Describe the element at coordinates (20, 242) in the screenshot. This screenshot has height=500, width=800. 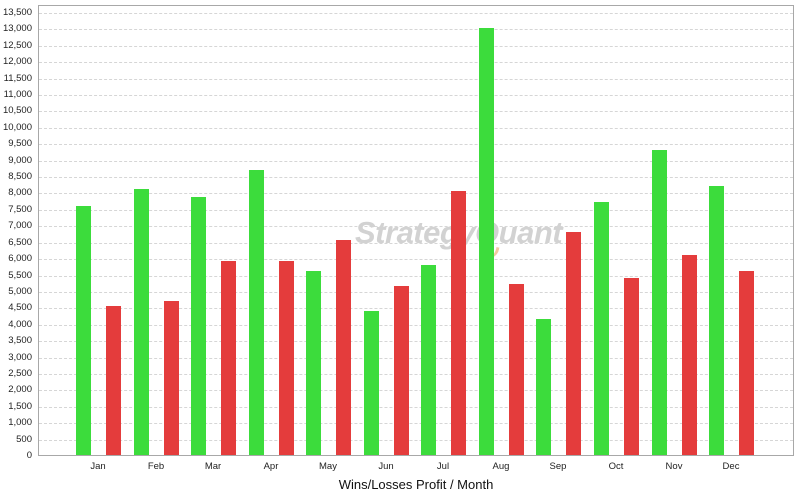
I see `y-tick-label: 6,500` at that location.